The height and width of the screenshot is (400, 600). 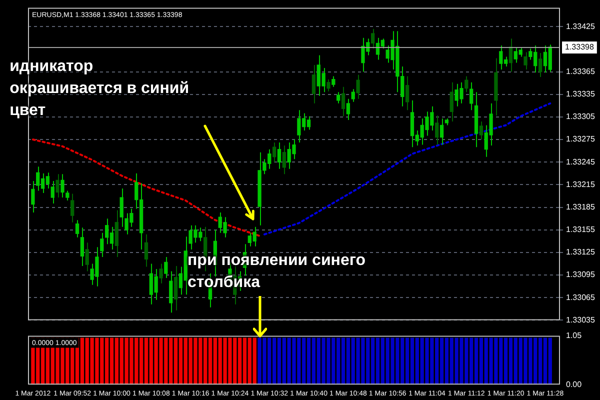 What do you see at coordinates (581, 94) in the screenshot?
I see `y-tick-label: 1.33335` at bounding box center [581, 94].